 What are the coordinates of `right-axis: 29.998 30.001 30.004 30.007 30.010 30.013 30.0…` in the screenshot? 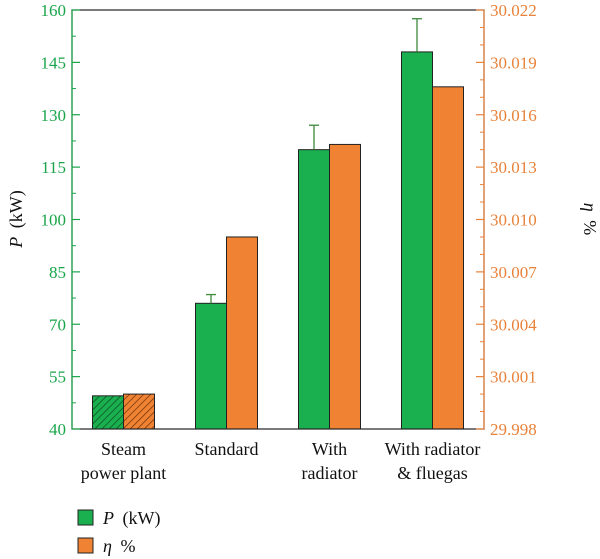 It's located at (506, 220).